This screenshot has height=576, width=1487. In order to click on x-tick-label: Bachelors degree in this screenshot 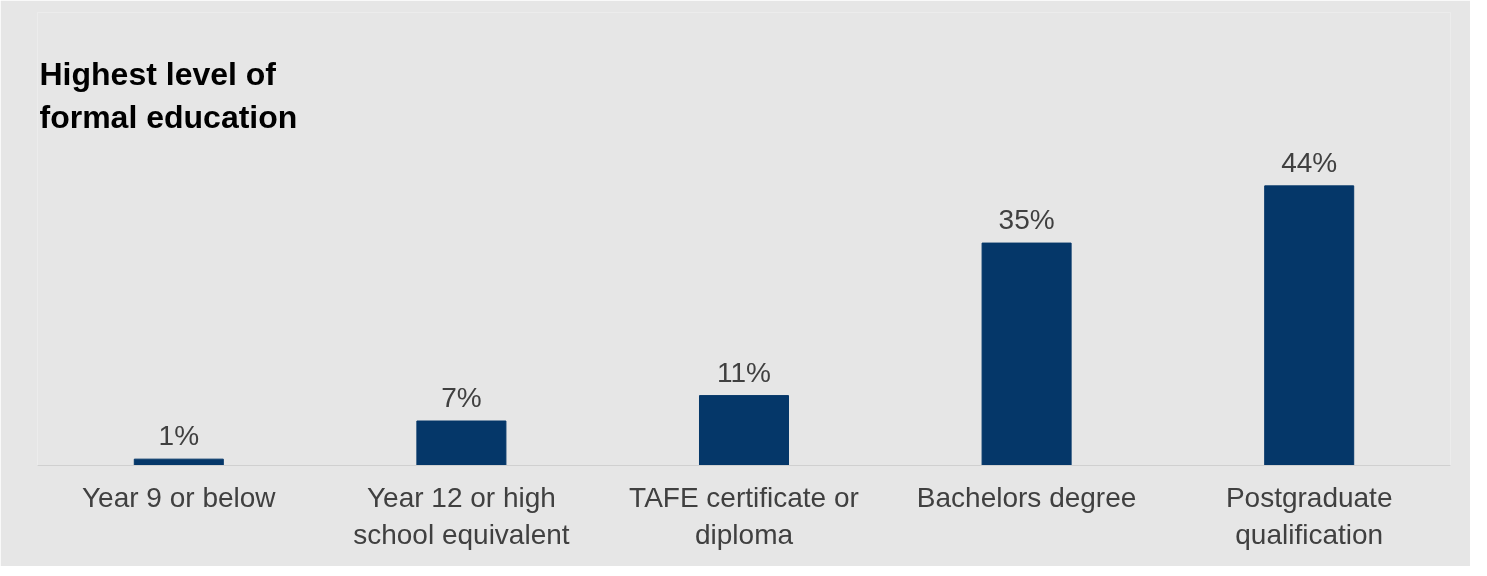, I will do `click(1026, 497)`.